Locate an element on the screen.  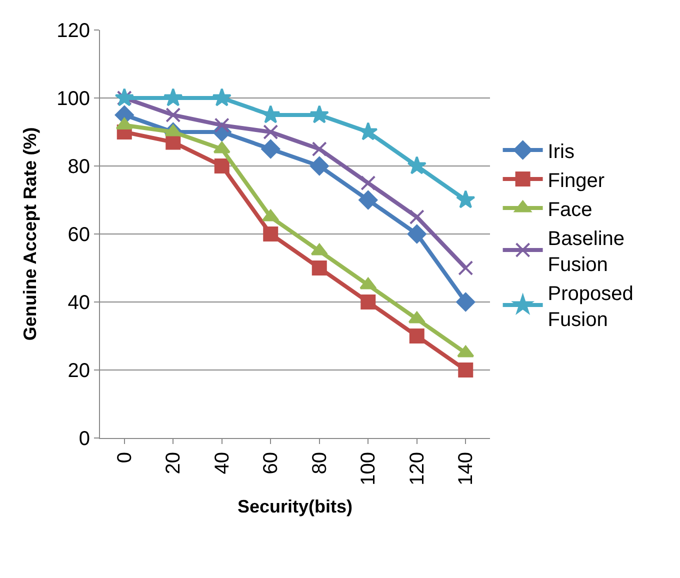
x-tick-label: 60 is located at coordinates (271, 463).